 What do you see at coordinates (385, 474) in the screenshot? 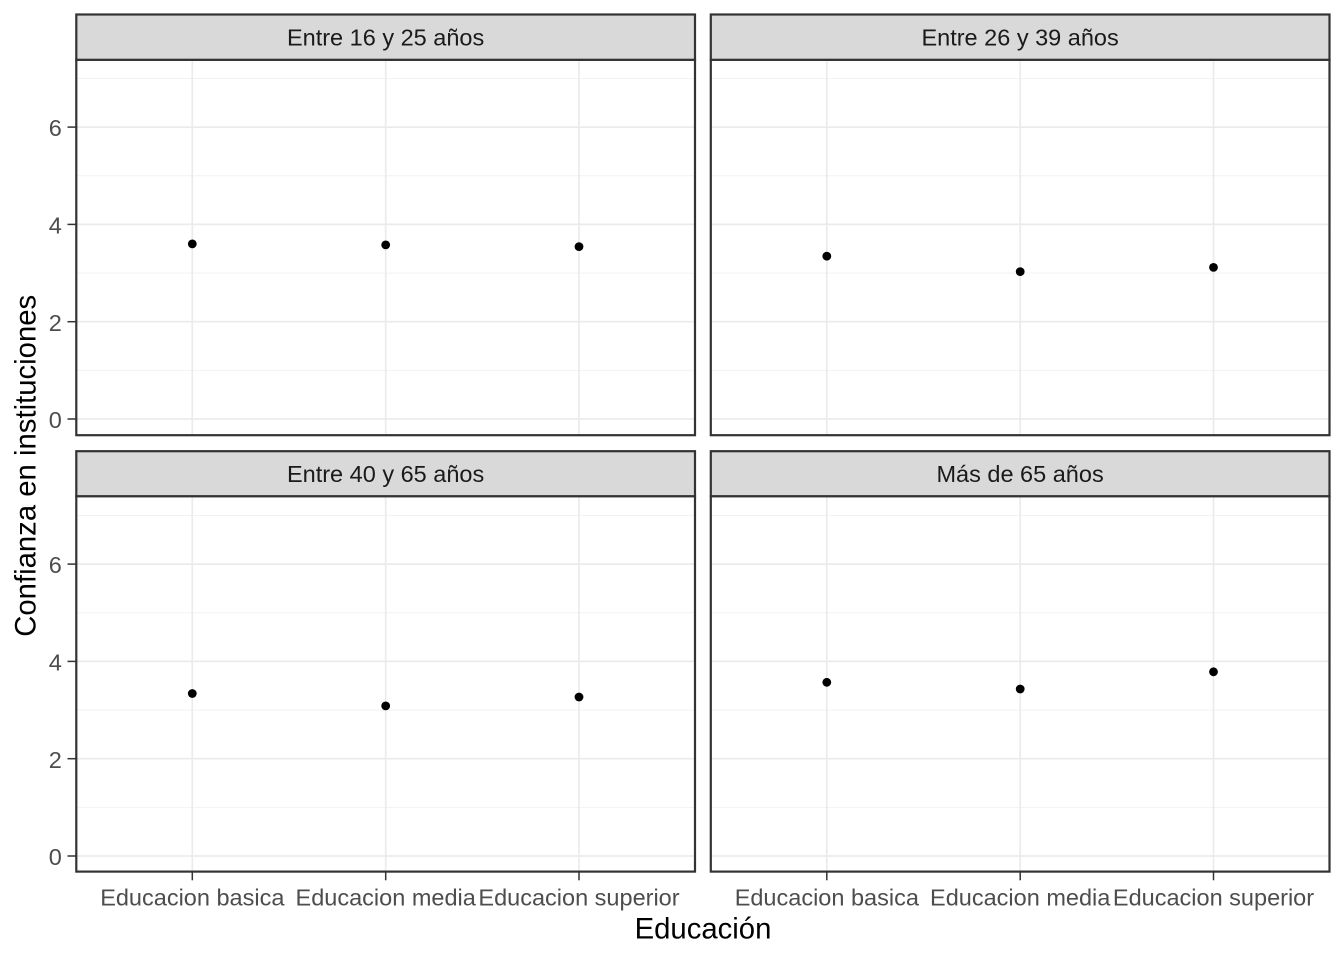
I see `svg-text: Entre 40 y 65 años` at bounding box center [385, 474].